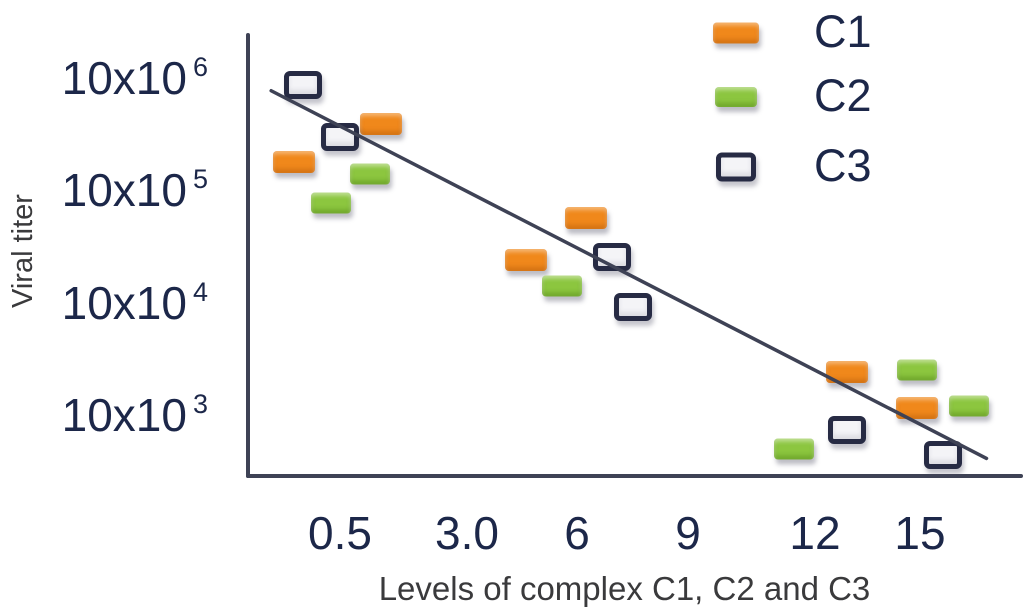 This screenshot has width=1023, height=613. Describe the element at coordinates (134, 78) in the screenshot. I see `y-tick-label: 10x10 6` at that location.